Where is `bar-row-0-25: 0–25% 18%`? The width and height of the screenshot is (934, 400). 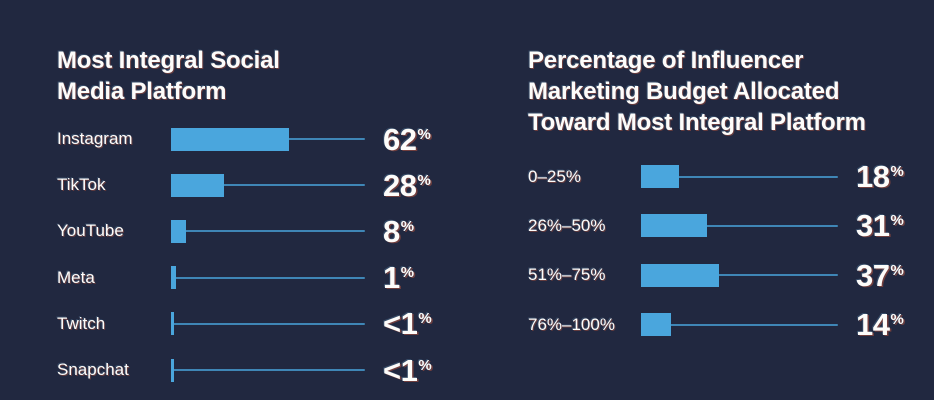
bar-row-0-25: 0–25% 18% is located at coordinates (716, 176).